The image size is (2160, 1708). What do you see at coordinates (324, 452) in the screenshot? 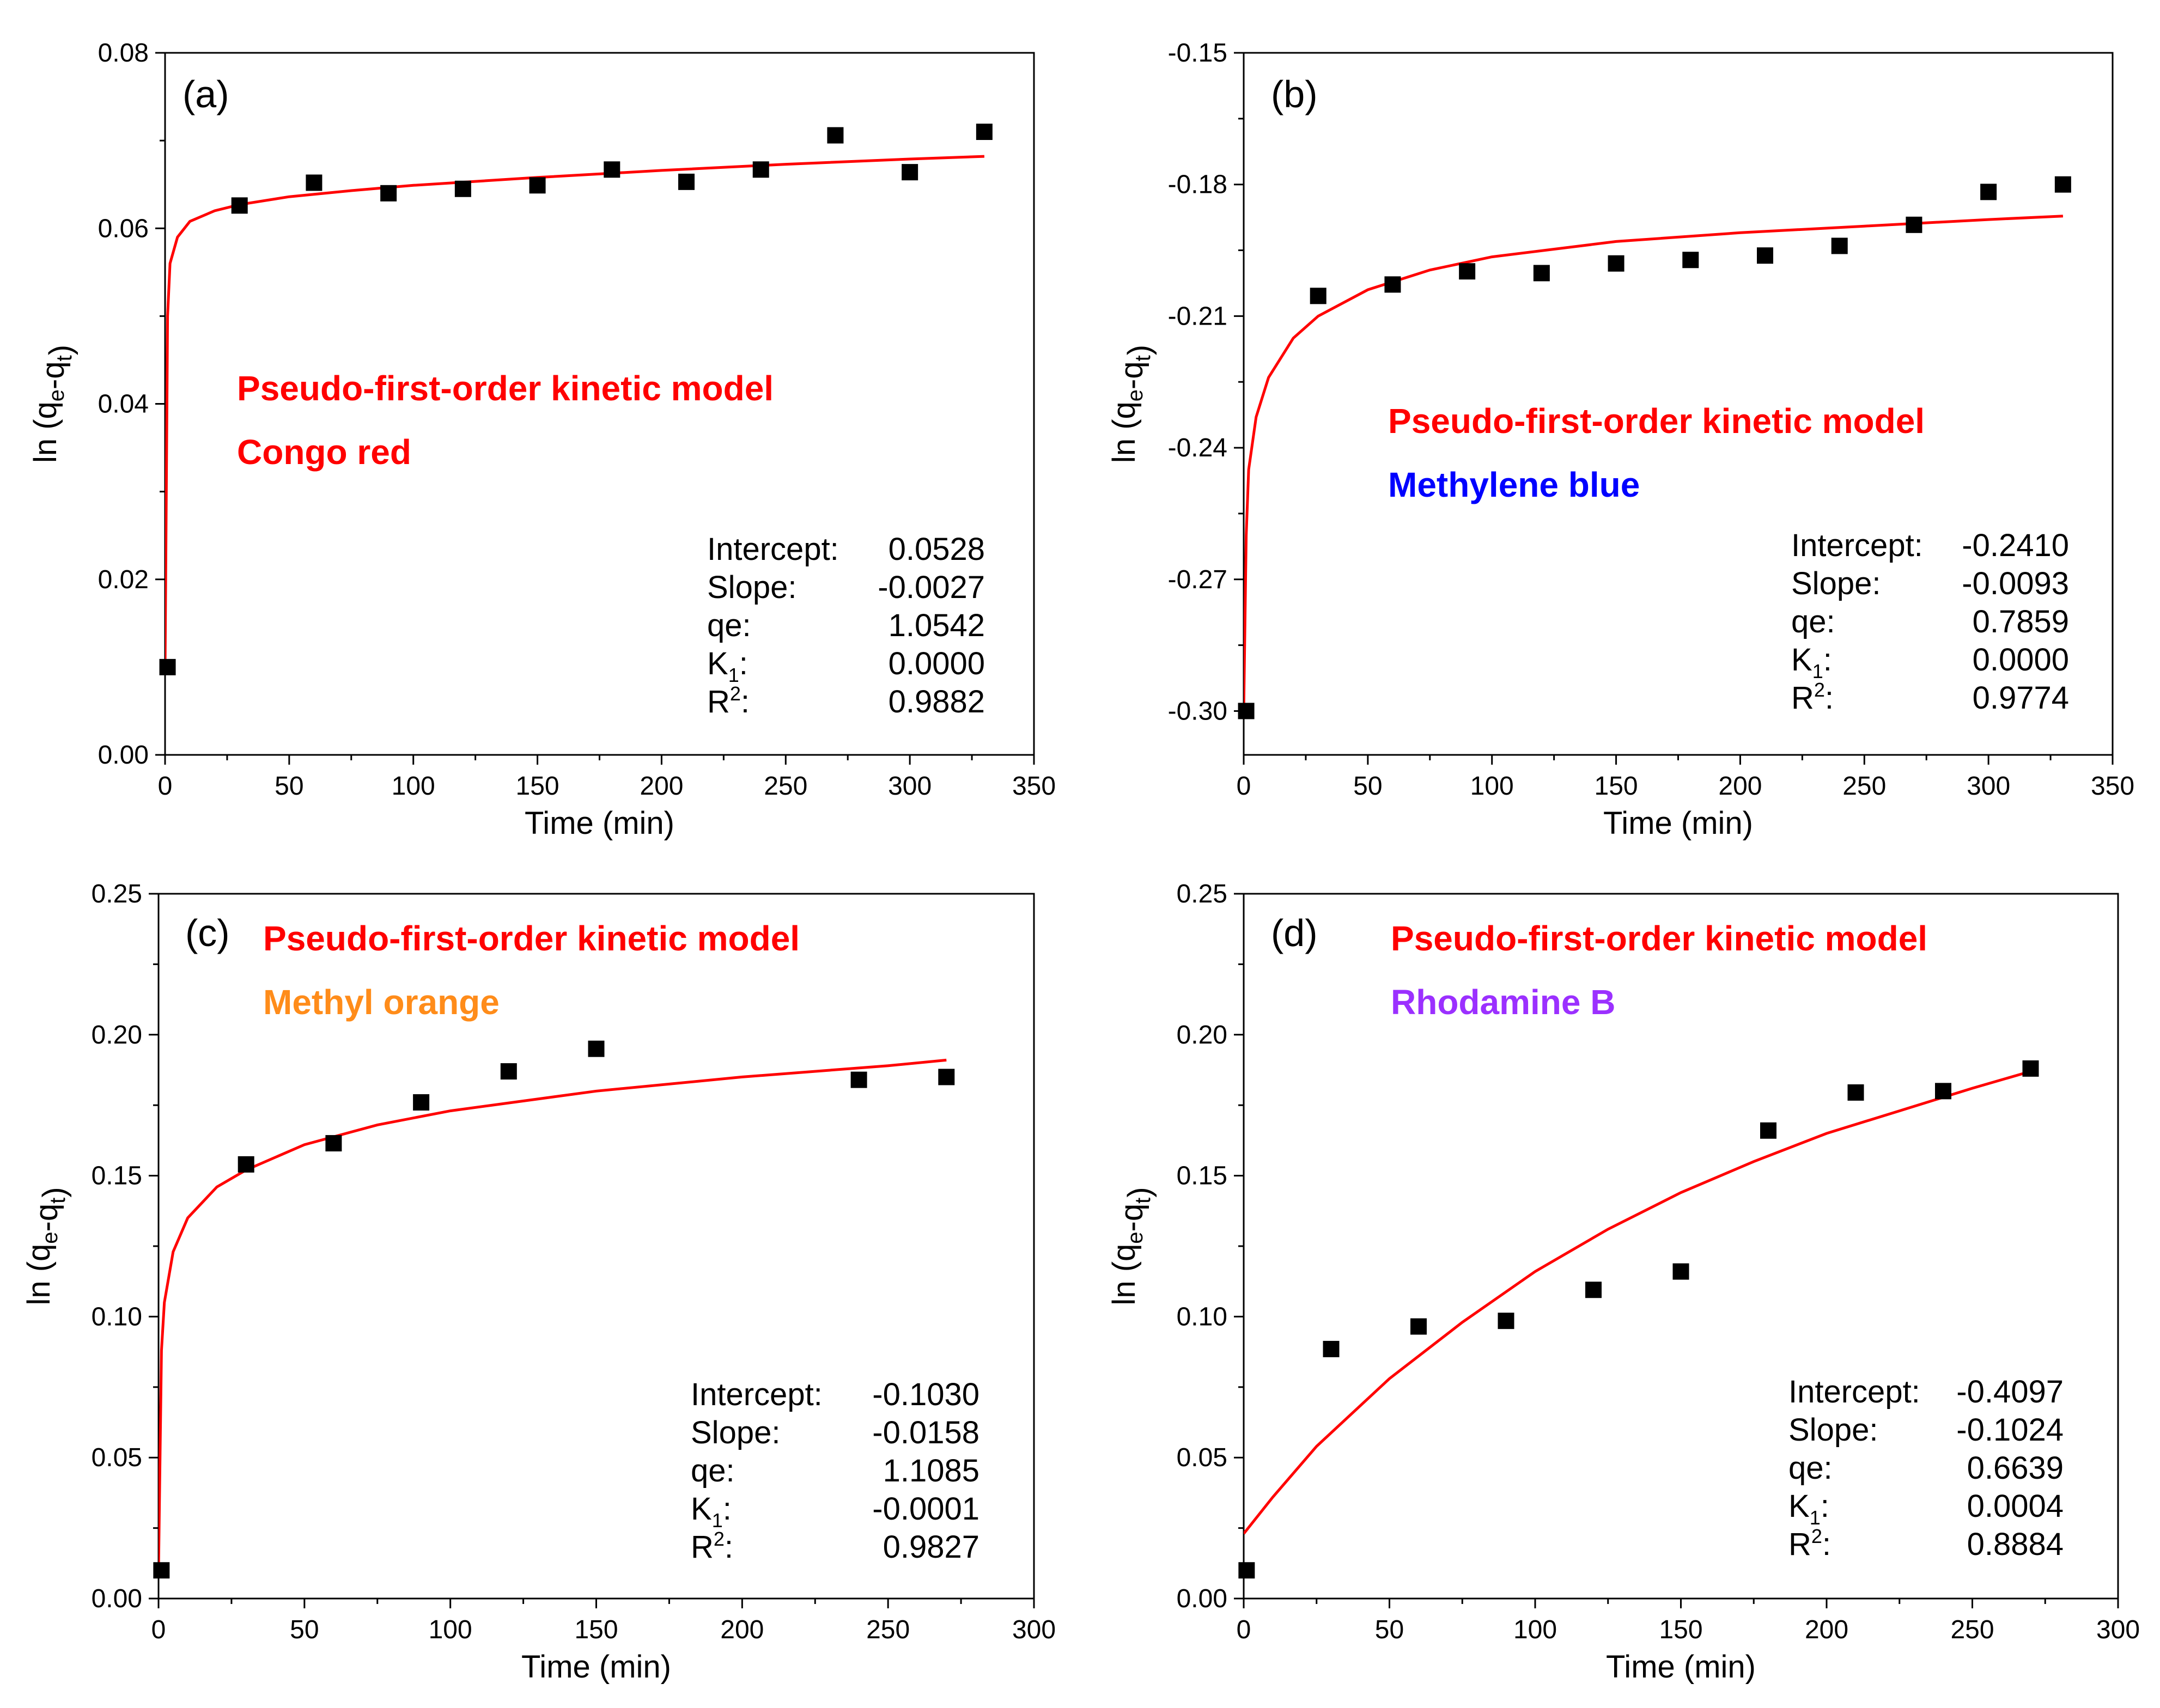
I see `dye-label: Congo red` at bounding box center [324, 452].